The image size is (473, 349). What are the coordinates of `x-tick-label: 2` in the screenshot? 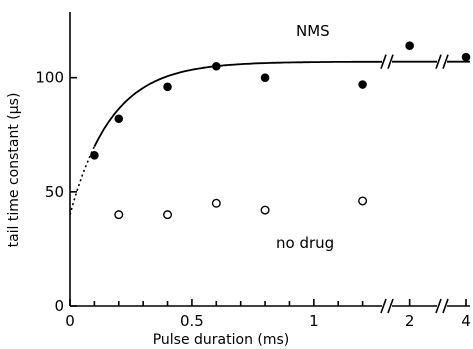 It's located at (410, 321).